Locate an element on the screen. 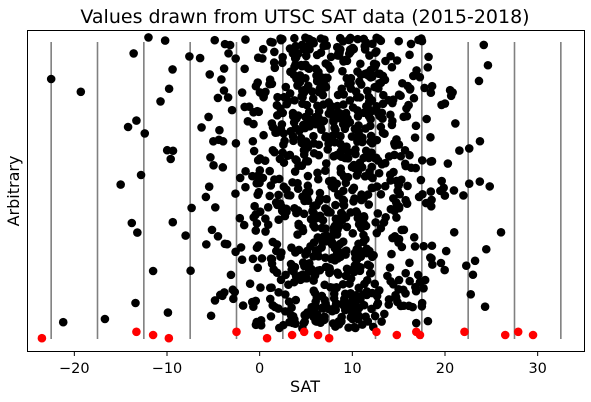  x-tick-label: 30 is located at coordinates (537, 369).